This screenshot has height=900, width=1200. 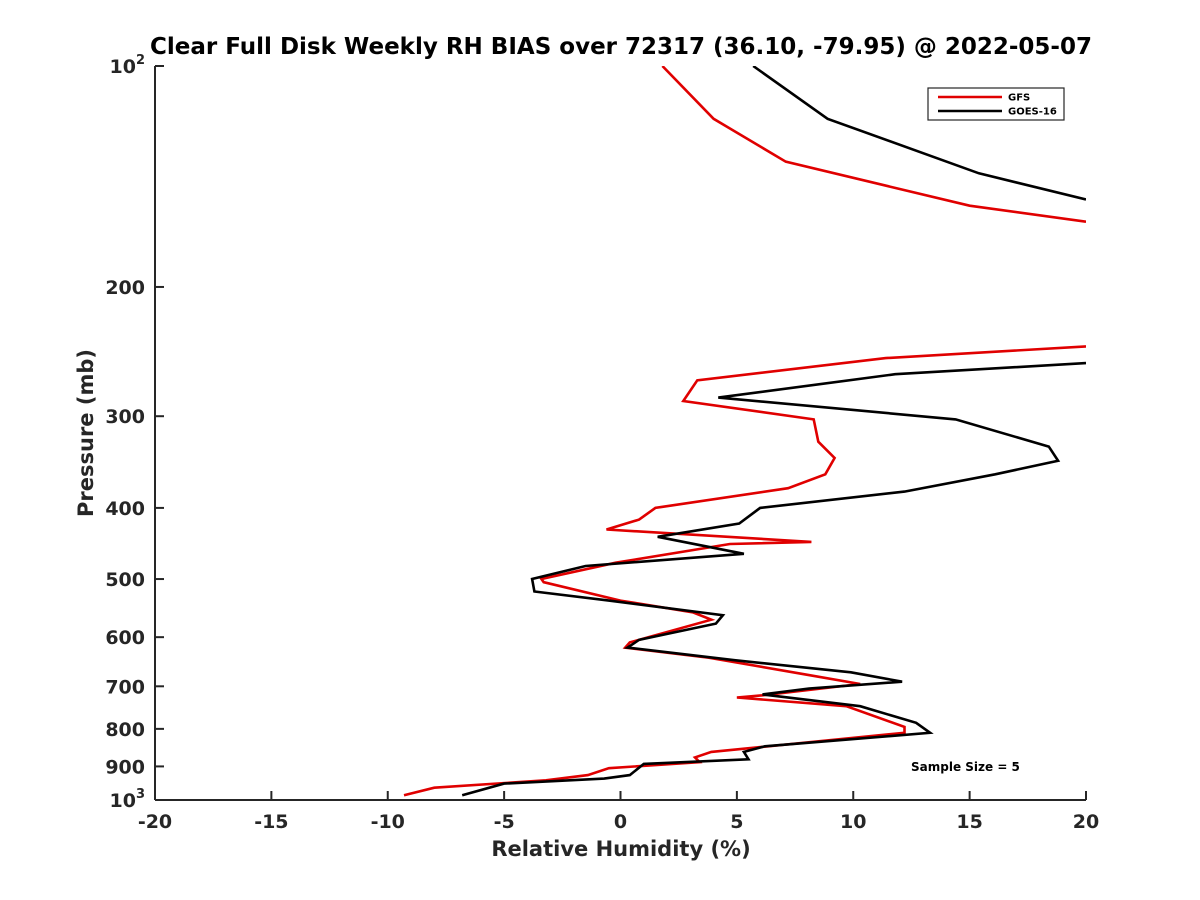 I want to click on x-tick-label: 0, so click(x=620, y=822).